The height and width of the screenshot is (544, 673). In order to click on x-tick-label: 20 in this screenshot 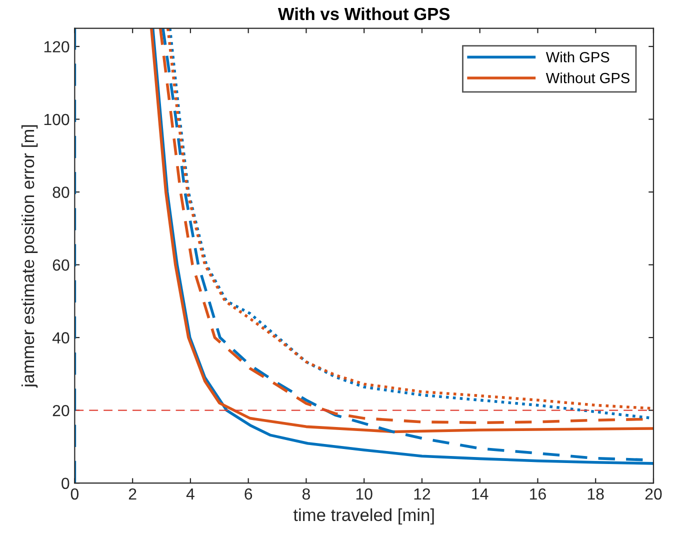, I will do `click(653, 494)`.